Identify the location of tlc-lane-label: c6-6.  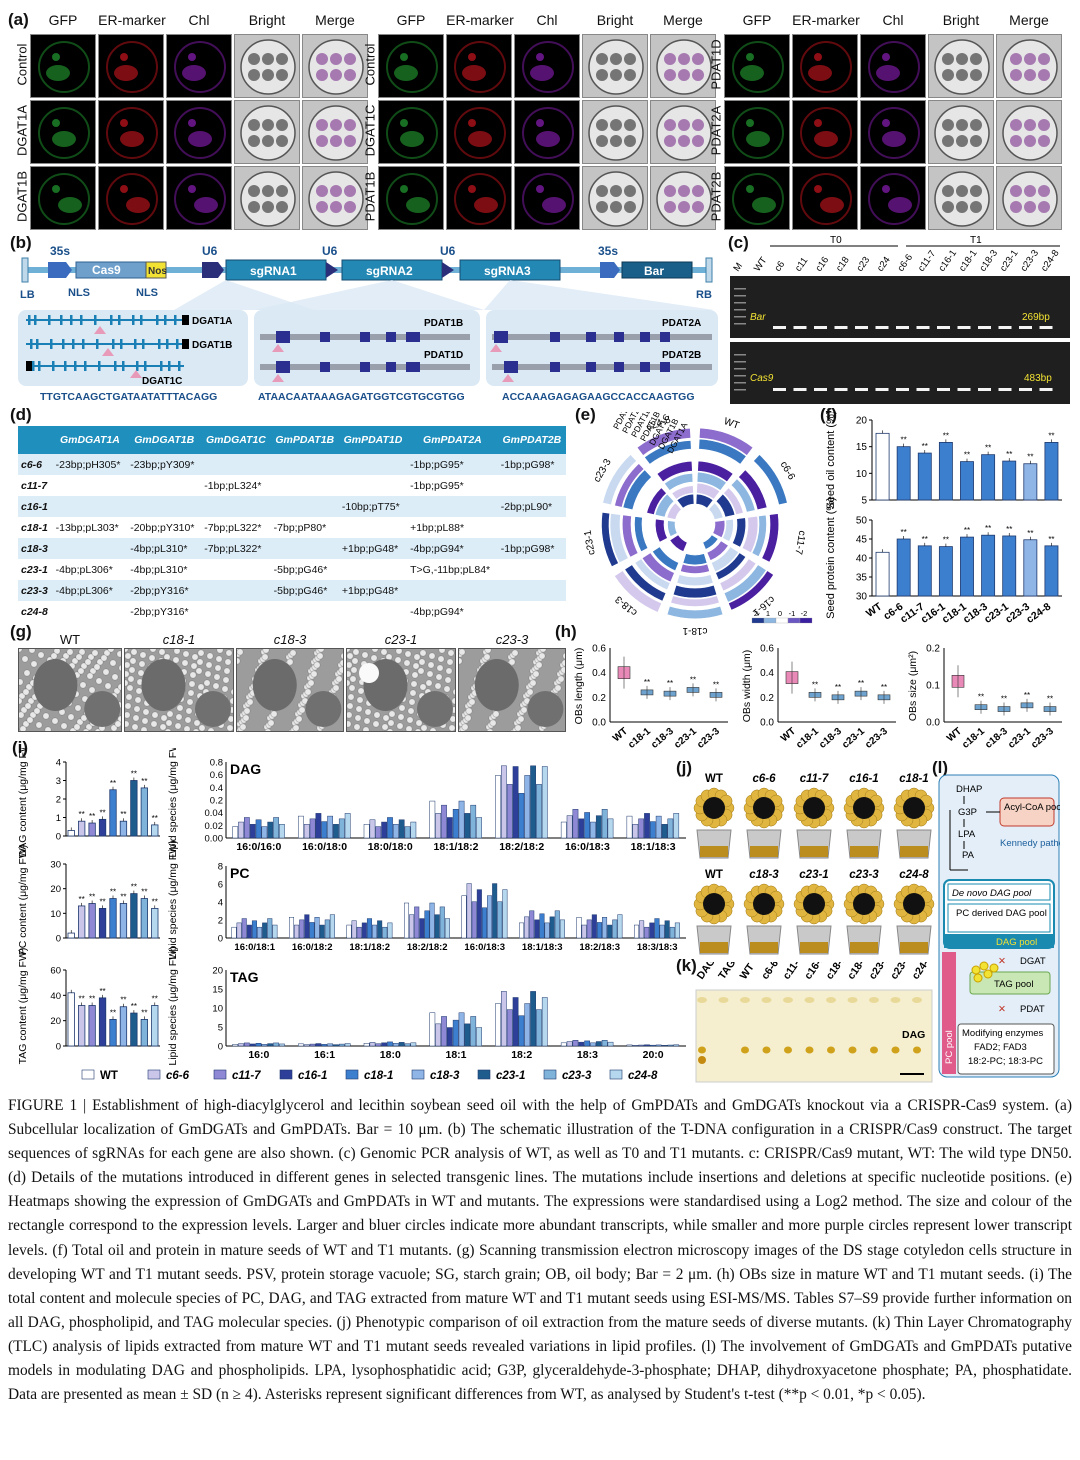
(770, 972).